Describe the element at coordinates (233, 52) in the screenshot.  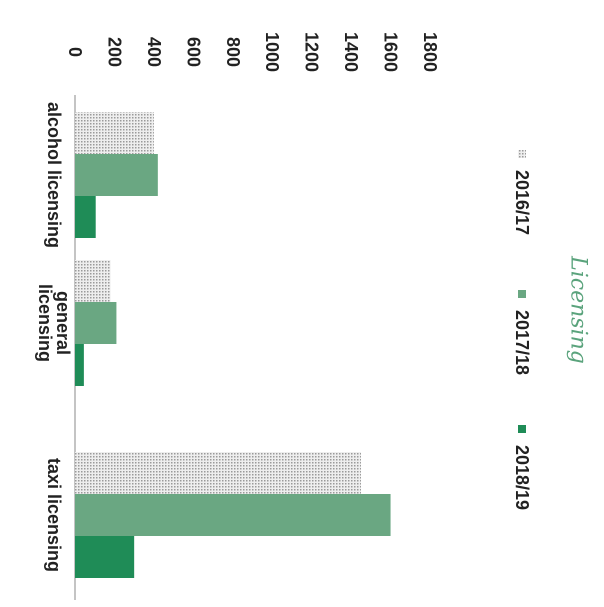
I see `value-tick-label: 800` at that location.